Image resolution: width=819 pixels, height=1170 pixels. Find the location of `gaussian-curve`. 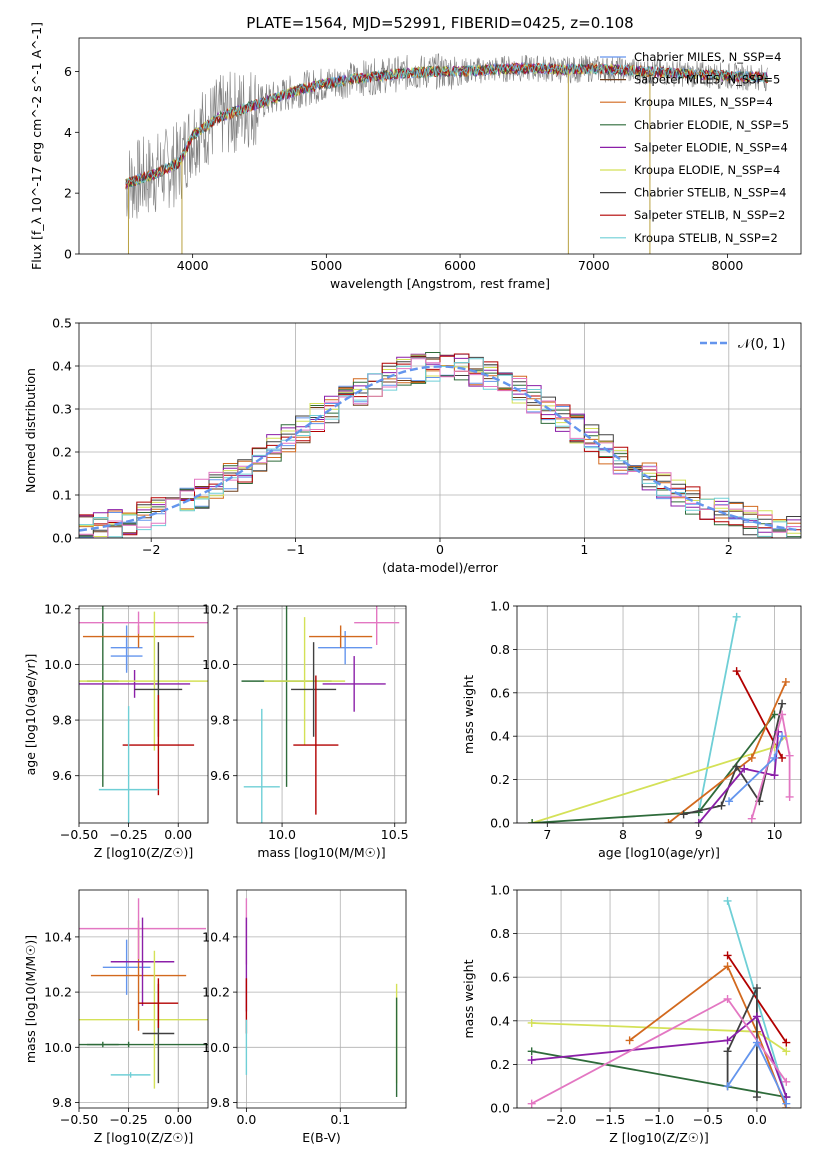

gaussian-curve is located at coordinates (440, 448).